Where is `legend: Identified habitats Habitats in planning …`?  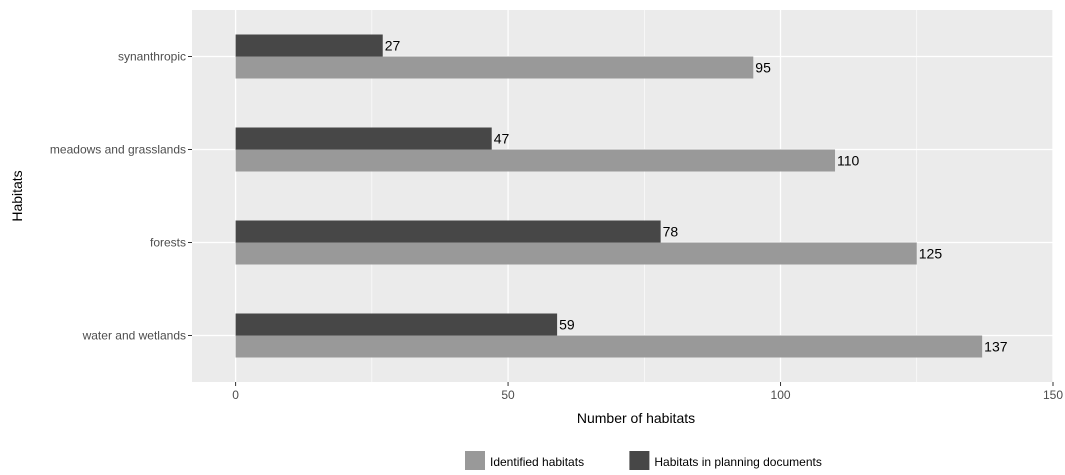
legend: Identified habitats Habitats in planning … is located at coordinates (643, 461).